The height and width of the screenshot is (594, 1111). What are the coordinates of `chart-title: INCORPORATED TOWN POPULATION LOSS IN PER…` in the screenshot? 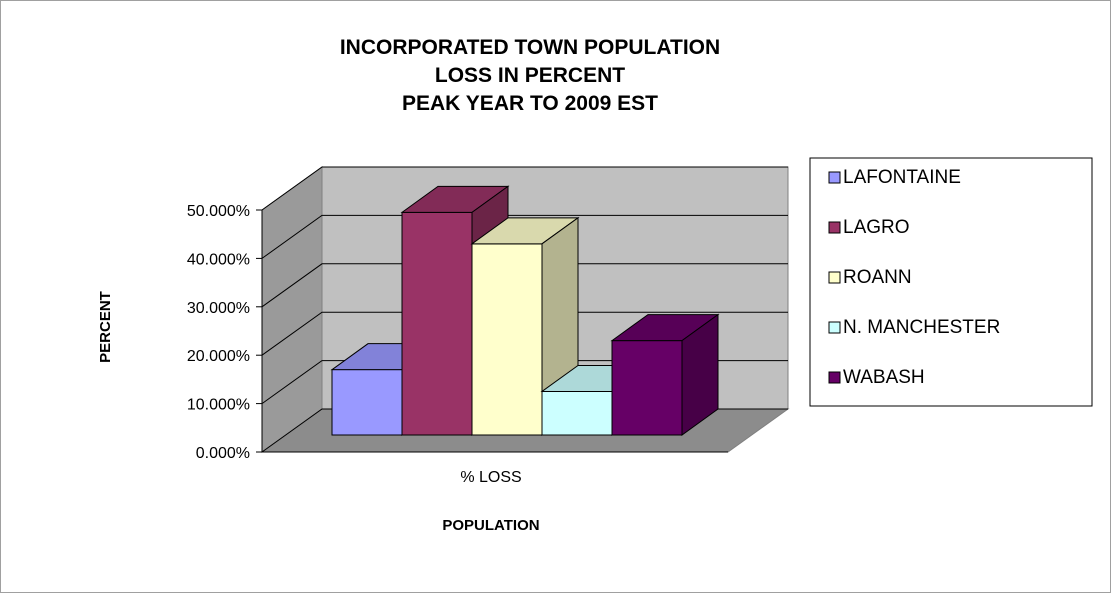 It's located at (530, 75).